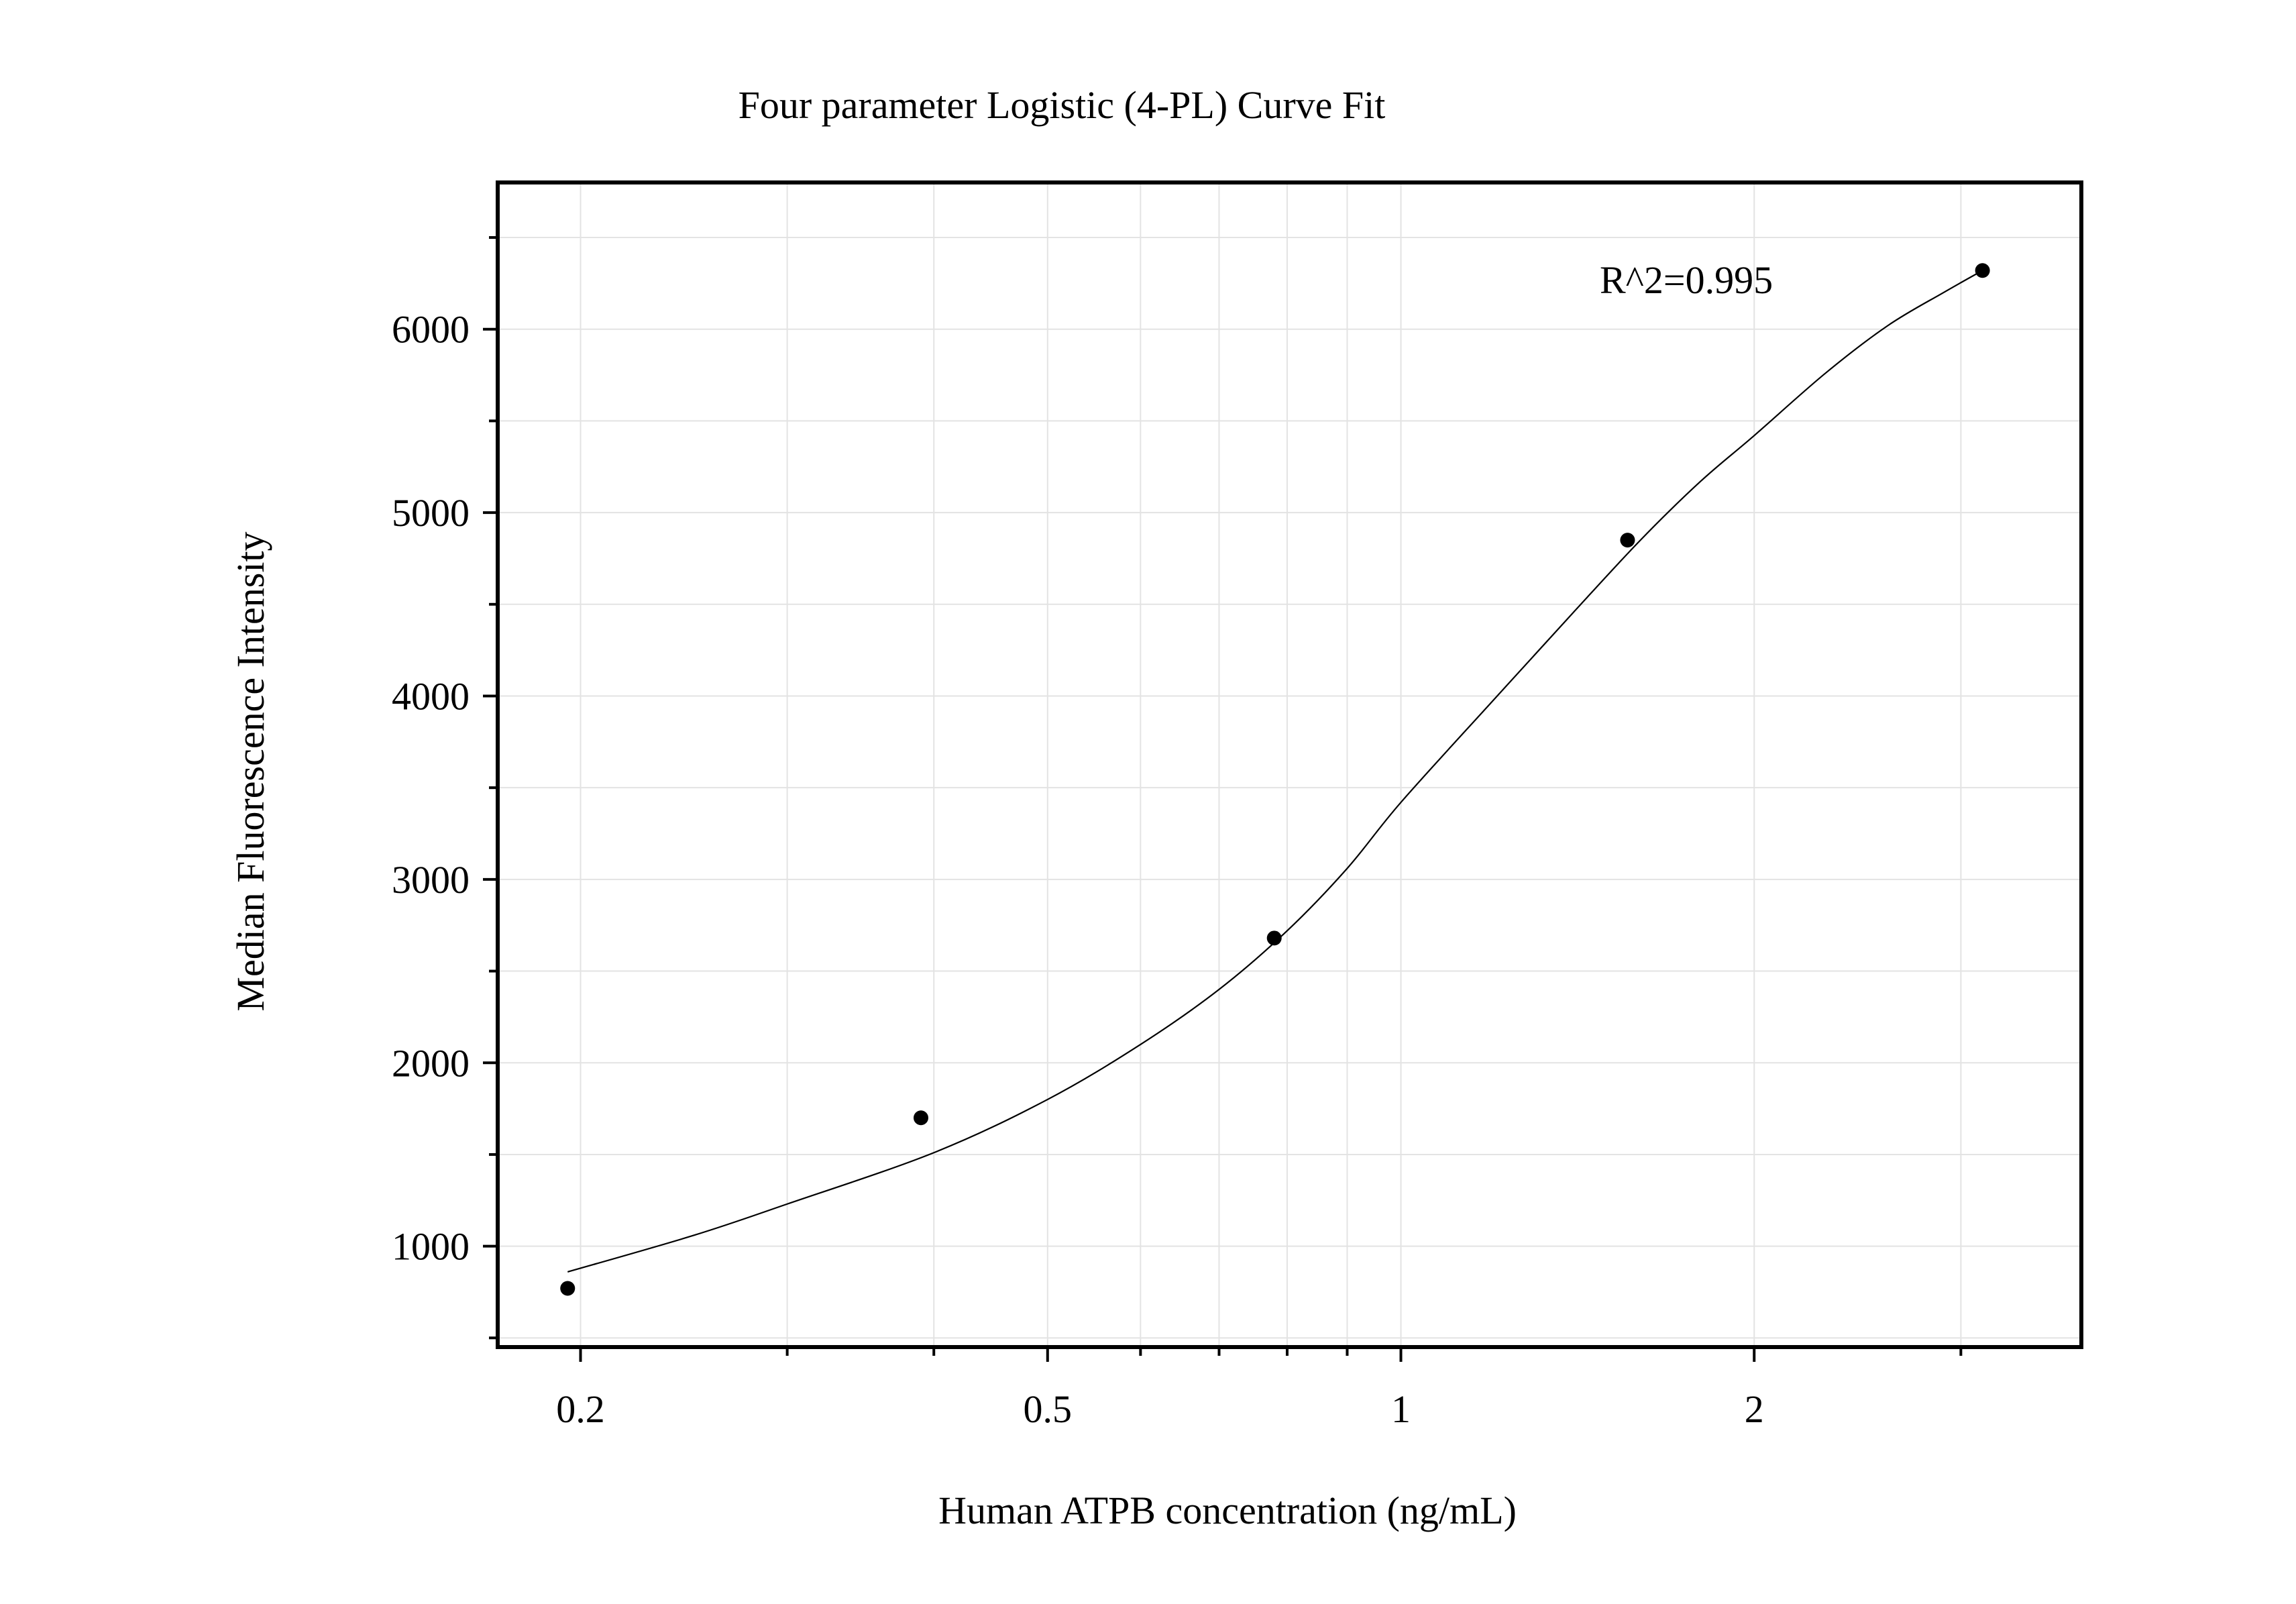 The width and height of the screenshot is (2296, 1604). I want to click on y-tick-label: 2000, so click(431, 1063).